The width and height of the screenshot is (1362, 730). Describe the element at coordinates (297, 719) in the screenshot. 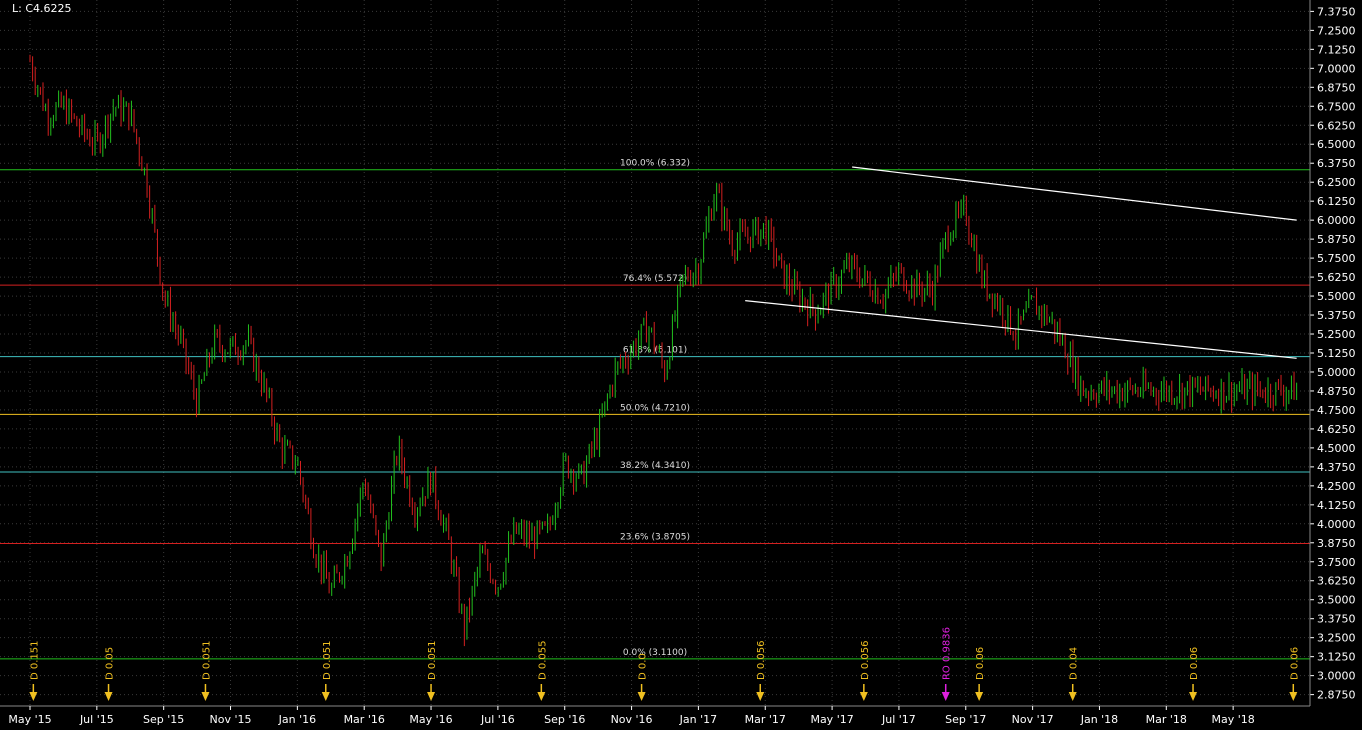

I see `x-tick-label: Jan '16` at that location.